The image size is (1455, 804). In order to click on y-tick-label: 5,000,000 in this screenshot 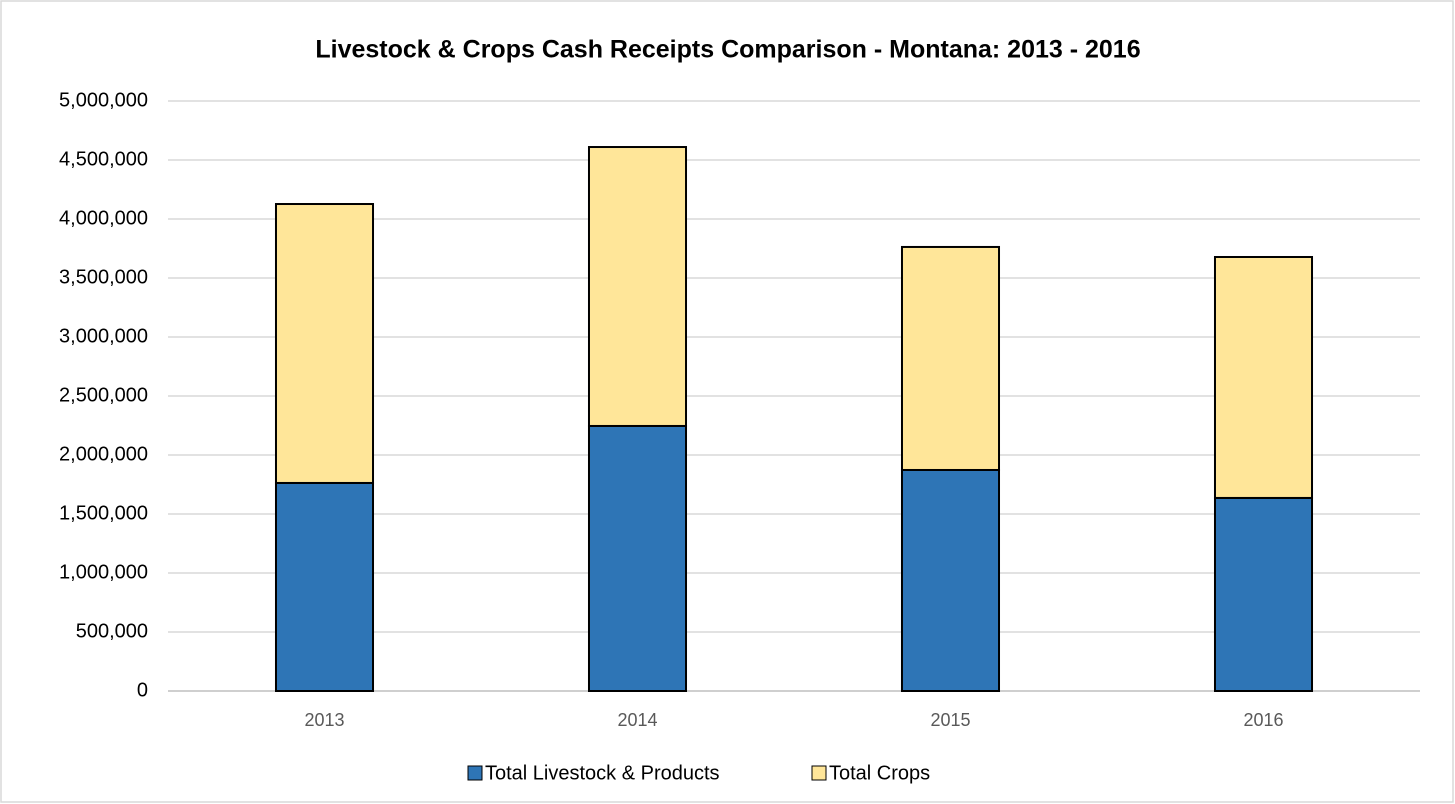, I will do `click(103, 100)`.